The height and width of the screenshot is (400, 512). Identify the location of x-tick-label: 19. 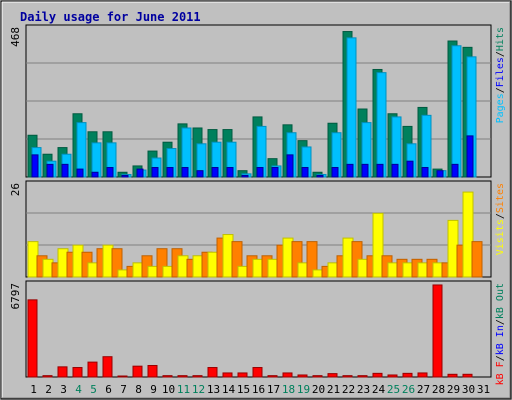
(303, 389).